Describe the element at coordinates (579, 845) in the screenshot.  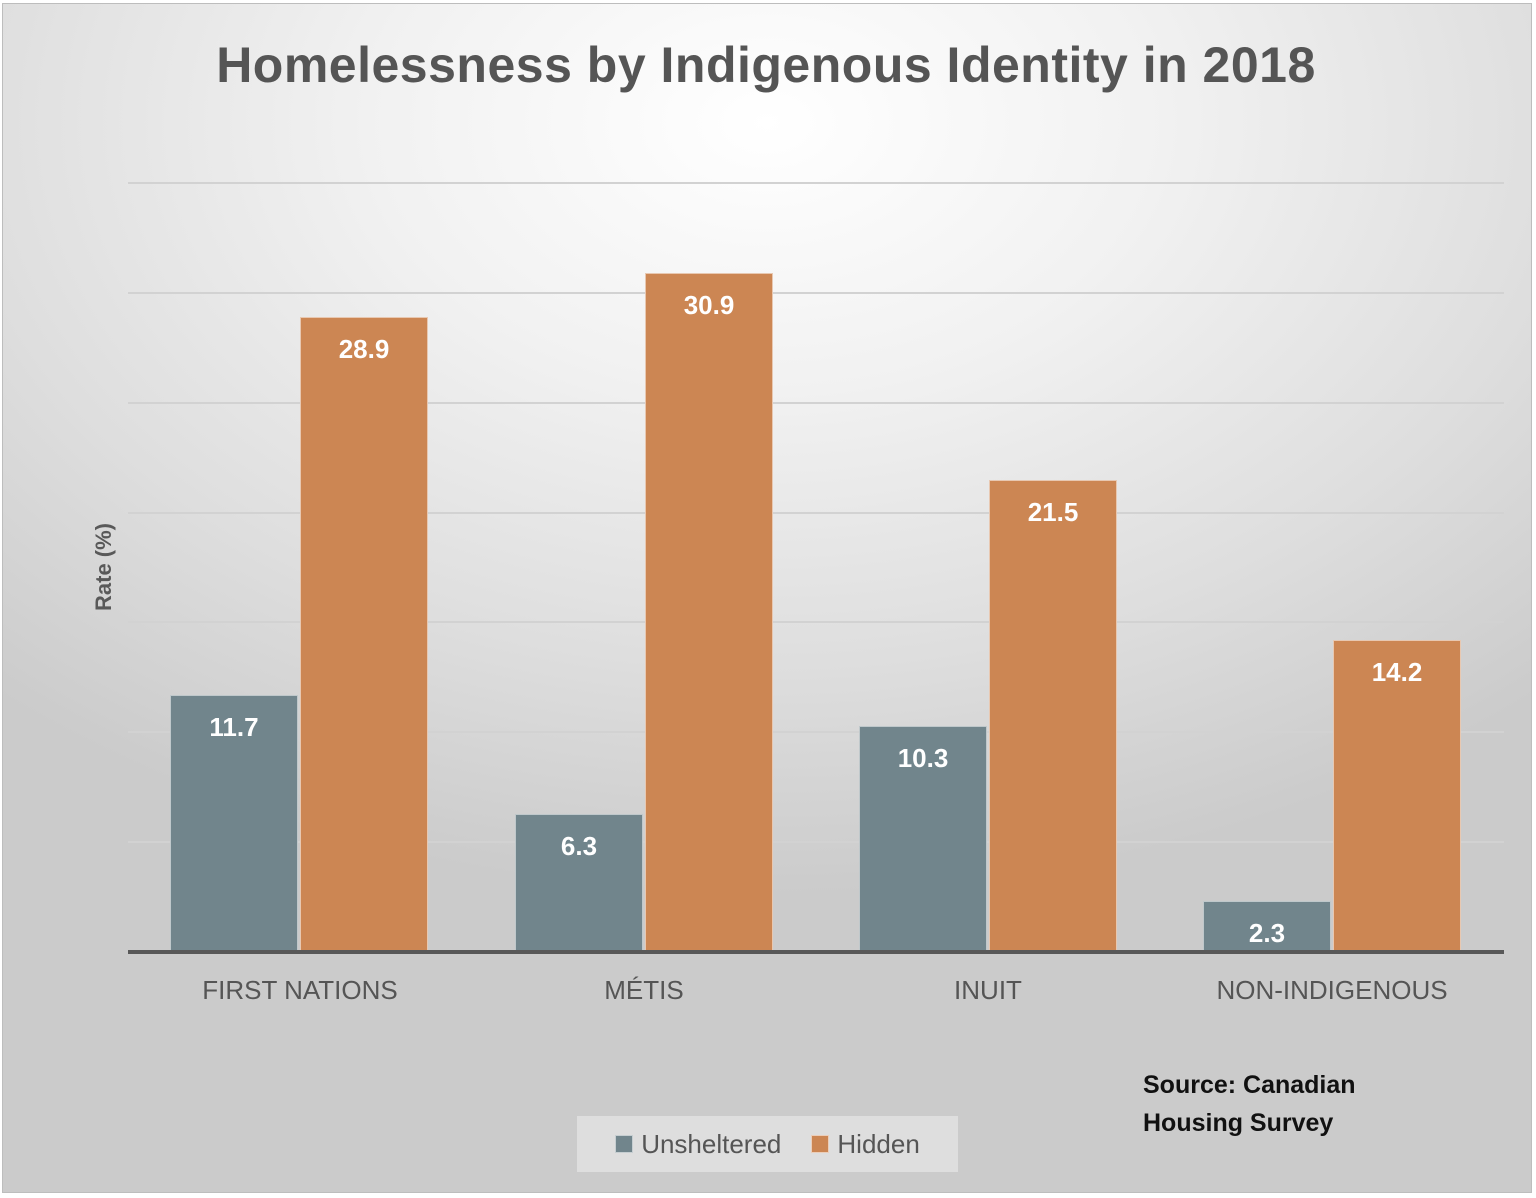
I see `data-label: 6.3` at that location.